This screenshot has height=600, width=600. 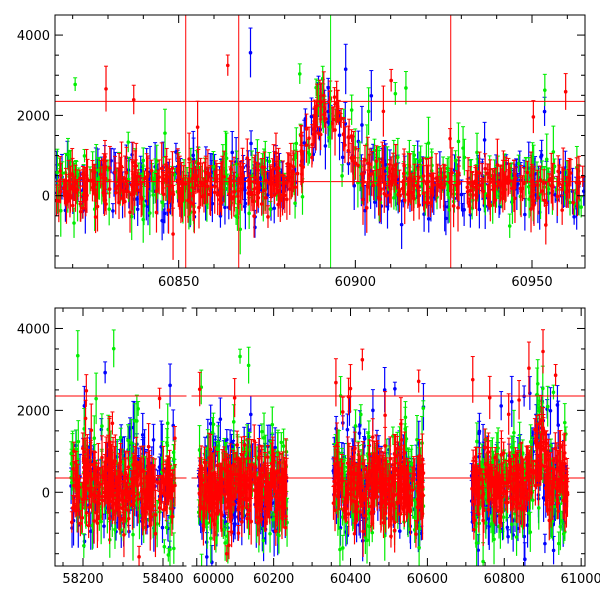 What do you see at coordinates (355, 282) in the screenshot?
I see `x-tick-label: 60900` at bounding box center [355, 282].